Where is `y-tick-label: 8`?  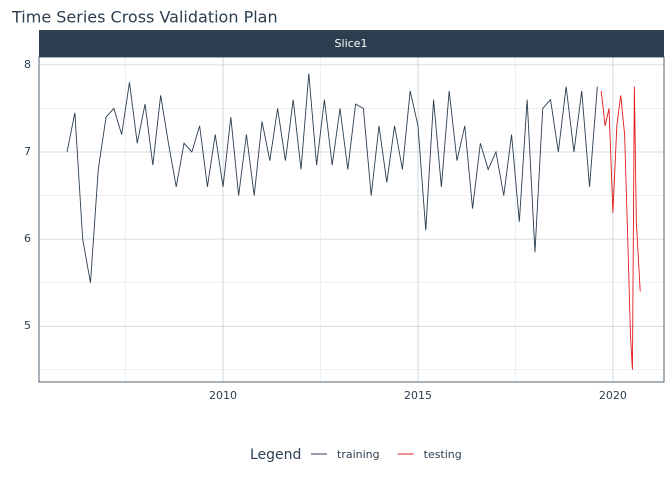
y-tick-label: 8 is located at coordinates (27, 64).